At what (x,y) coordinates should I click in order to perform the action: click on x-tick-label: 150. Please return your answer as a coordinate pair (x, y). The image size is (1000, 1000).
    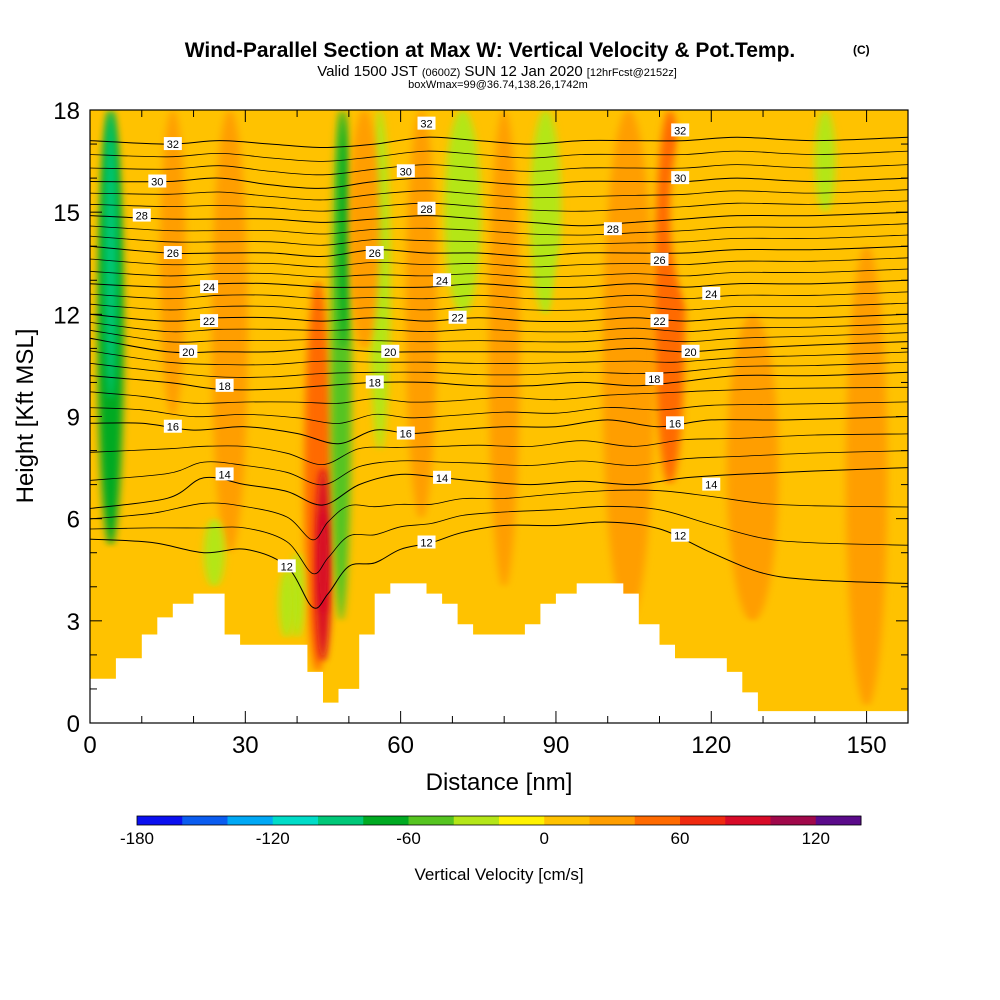
    Looking at the image, I should click on (867, 745).